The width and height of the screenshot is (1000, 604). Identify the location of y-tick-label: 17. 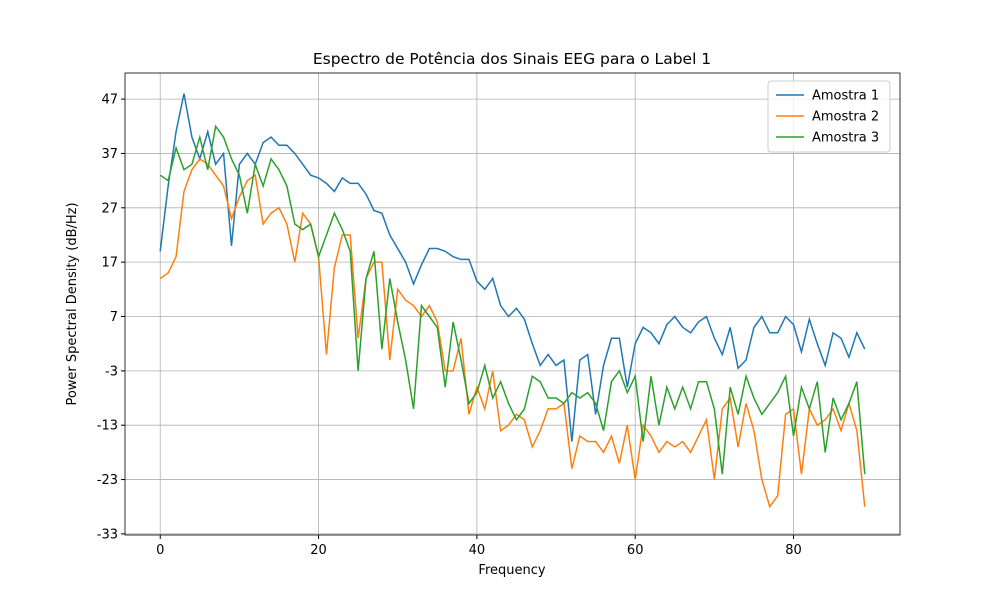
(109, 263).